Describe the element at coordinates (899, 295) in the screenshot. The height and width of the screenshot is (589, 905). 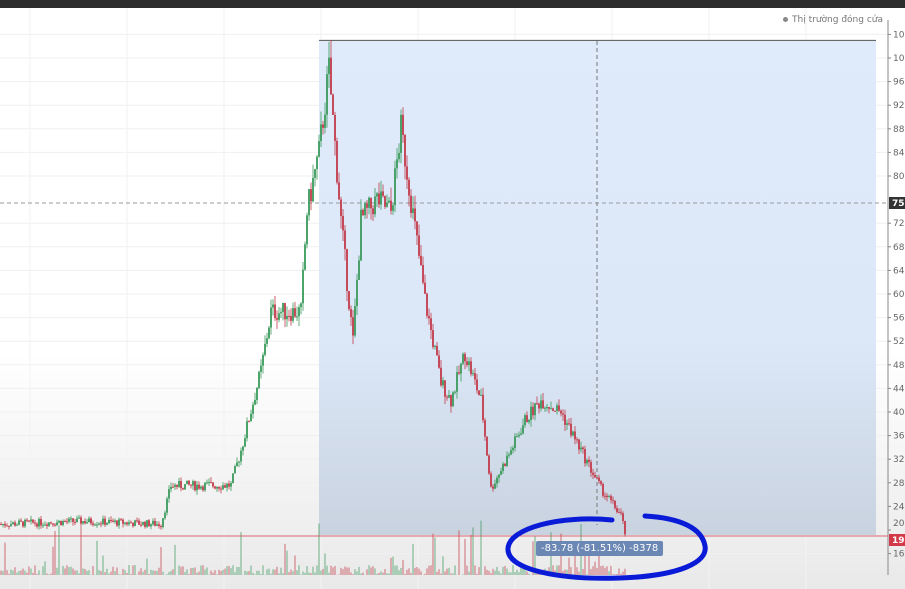
I see `y-tick-label: 60` at that location.